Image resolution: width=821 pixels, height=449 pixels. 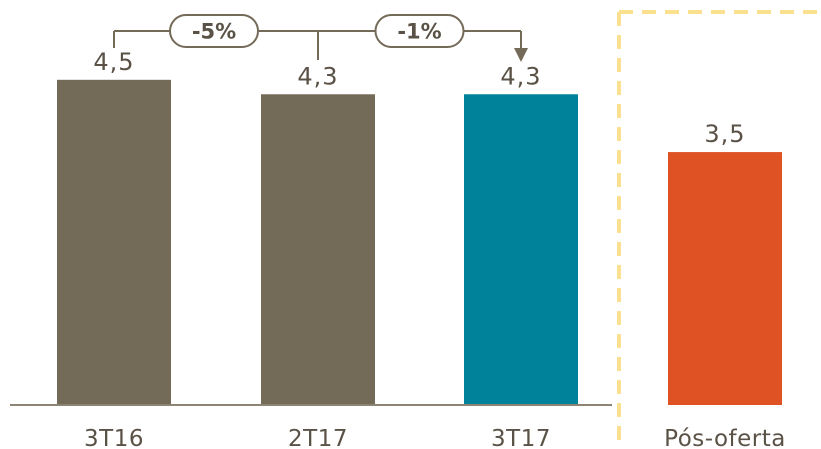 What do you see at coordinates (318, 437) in the screenshot?
I see `category-label: 2T17` at bounding box center [318, 437].